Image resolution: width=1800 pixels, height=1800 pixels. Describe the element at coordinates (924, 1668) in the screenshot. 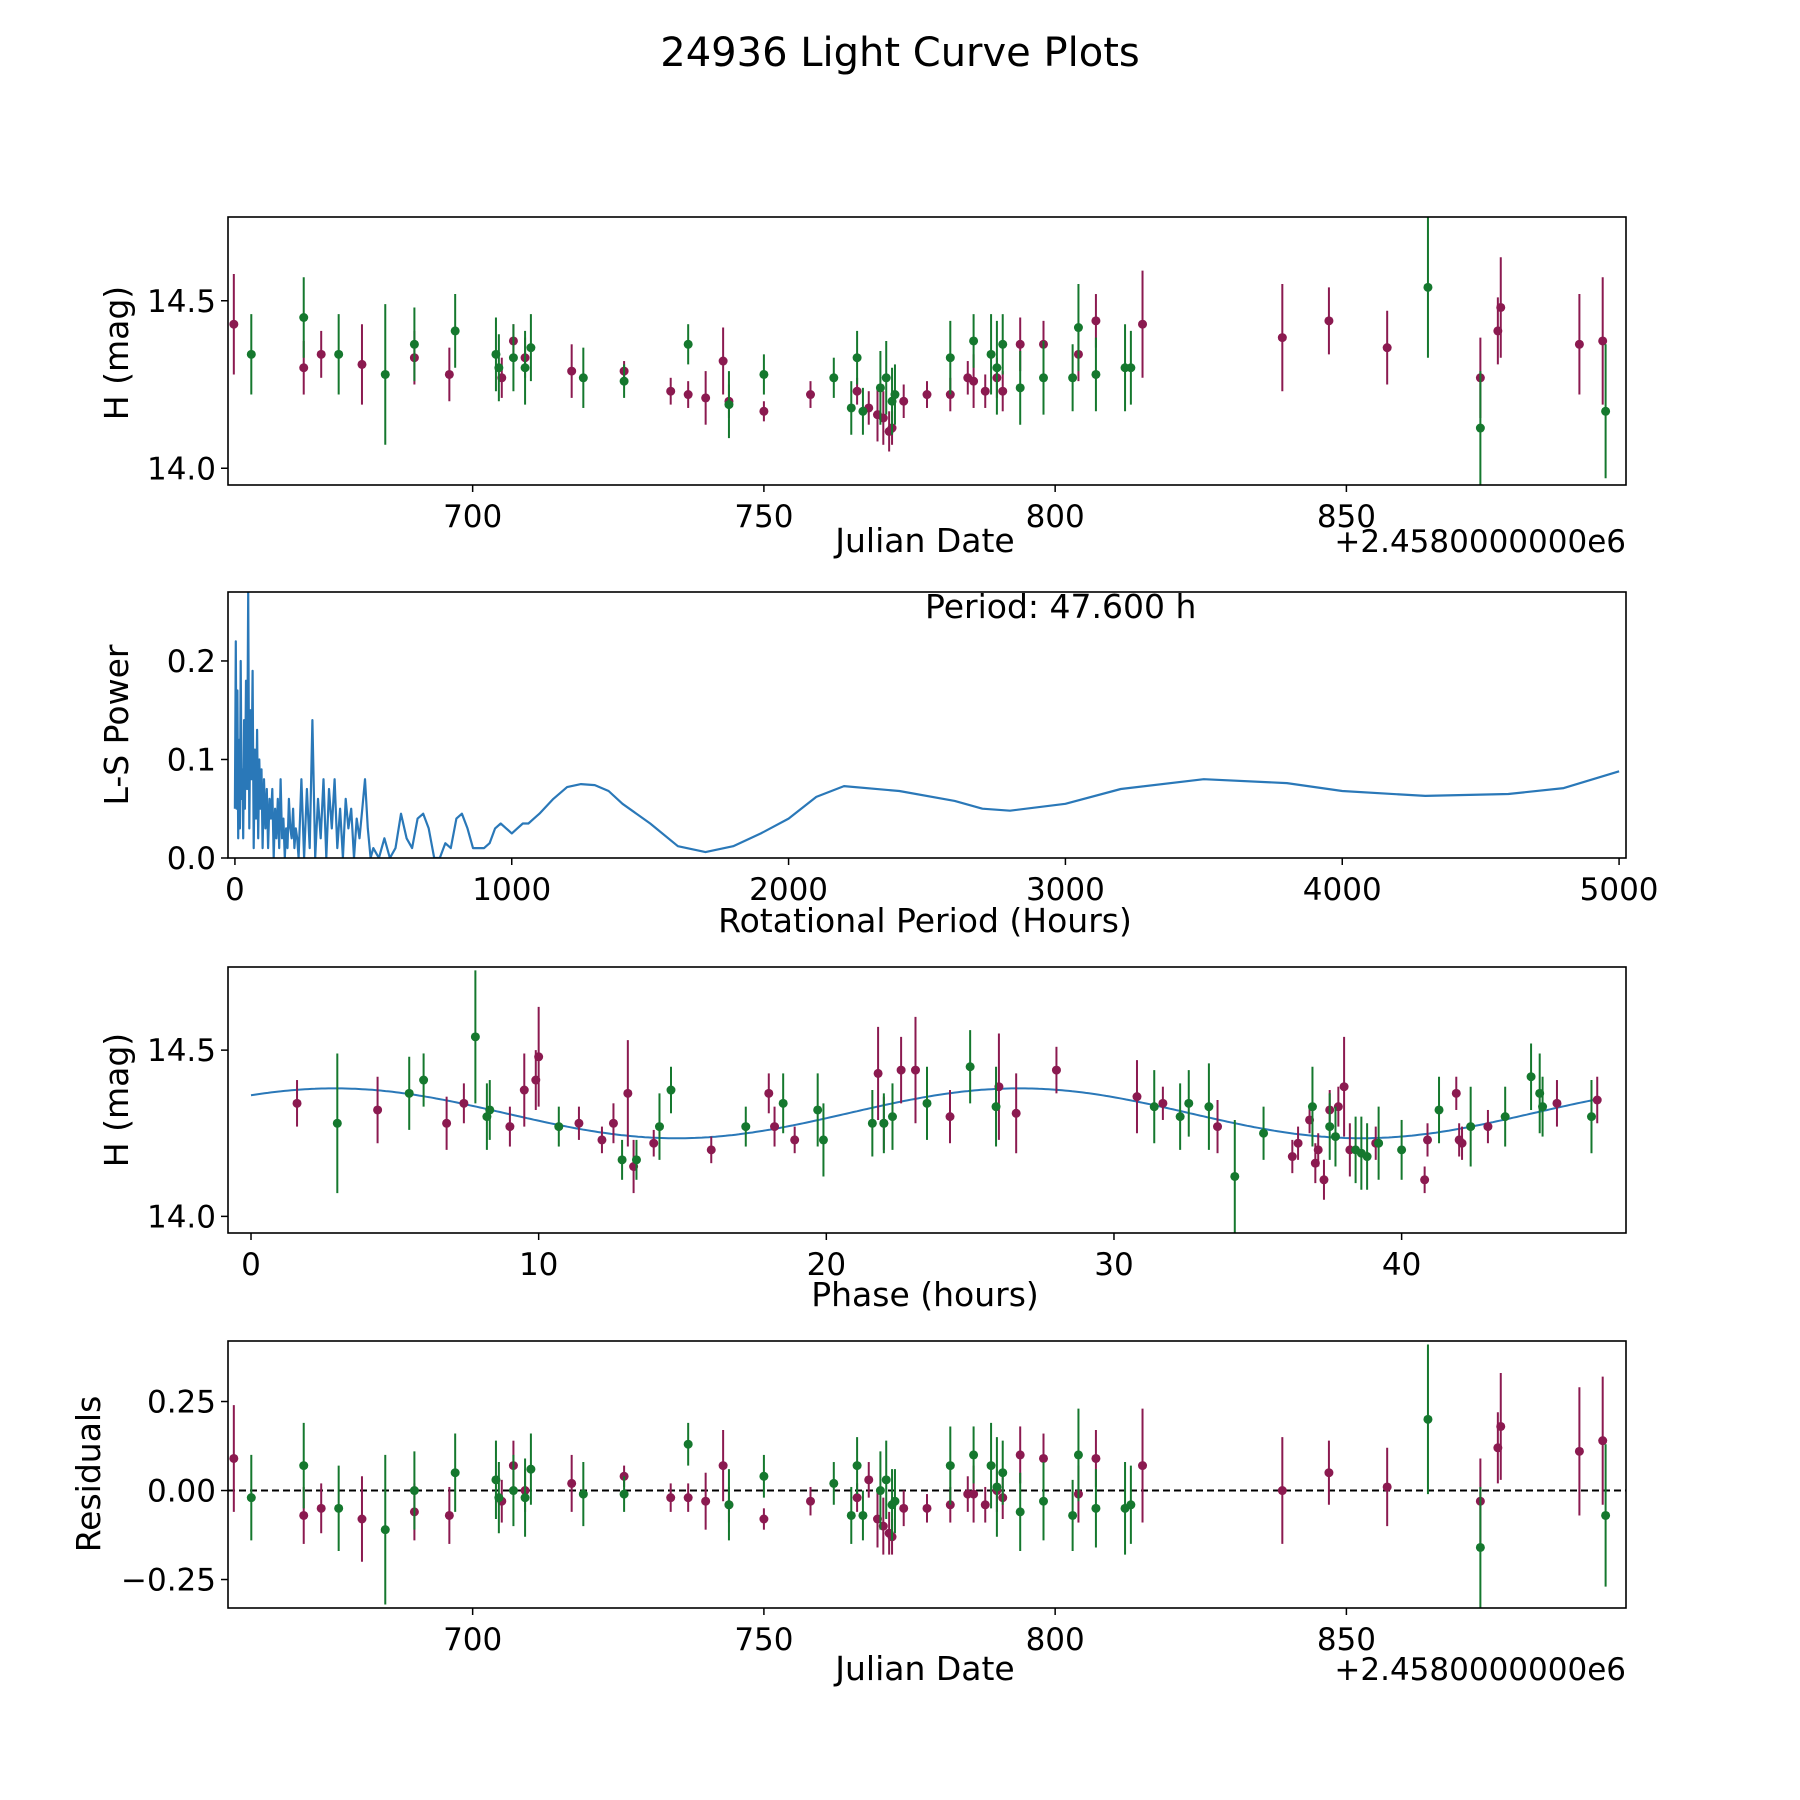

I see `residuals-xlabel: Julian Date` at that location.